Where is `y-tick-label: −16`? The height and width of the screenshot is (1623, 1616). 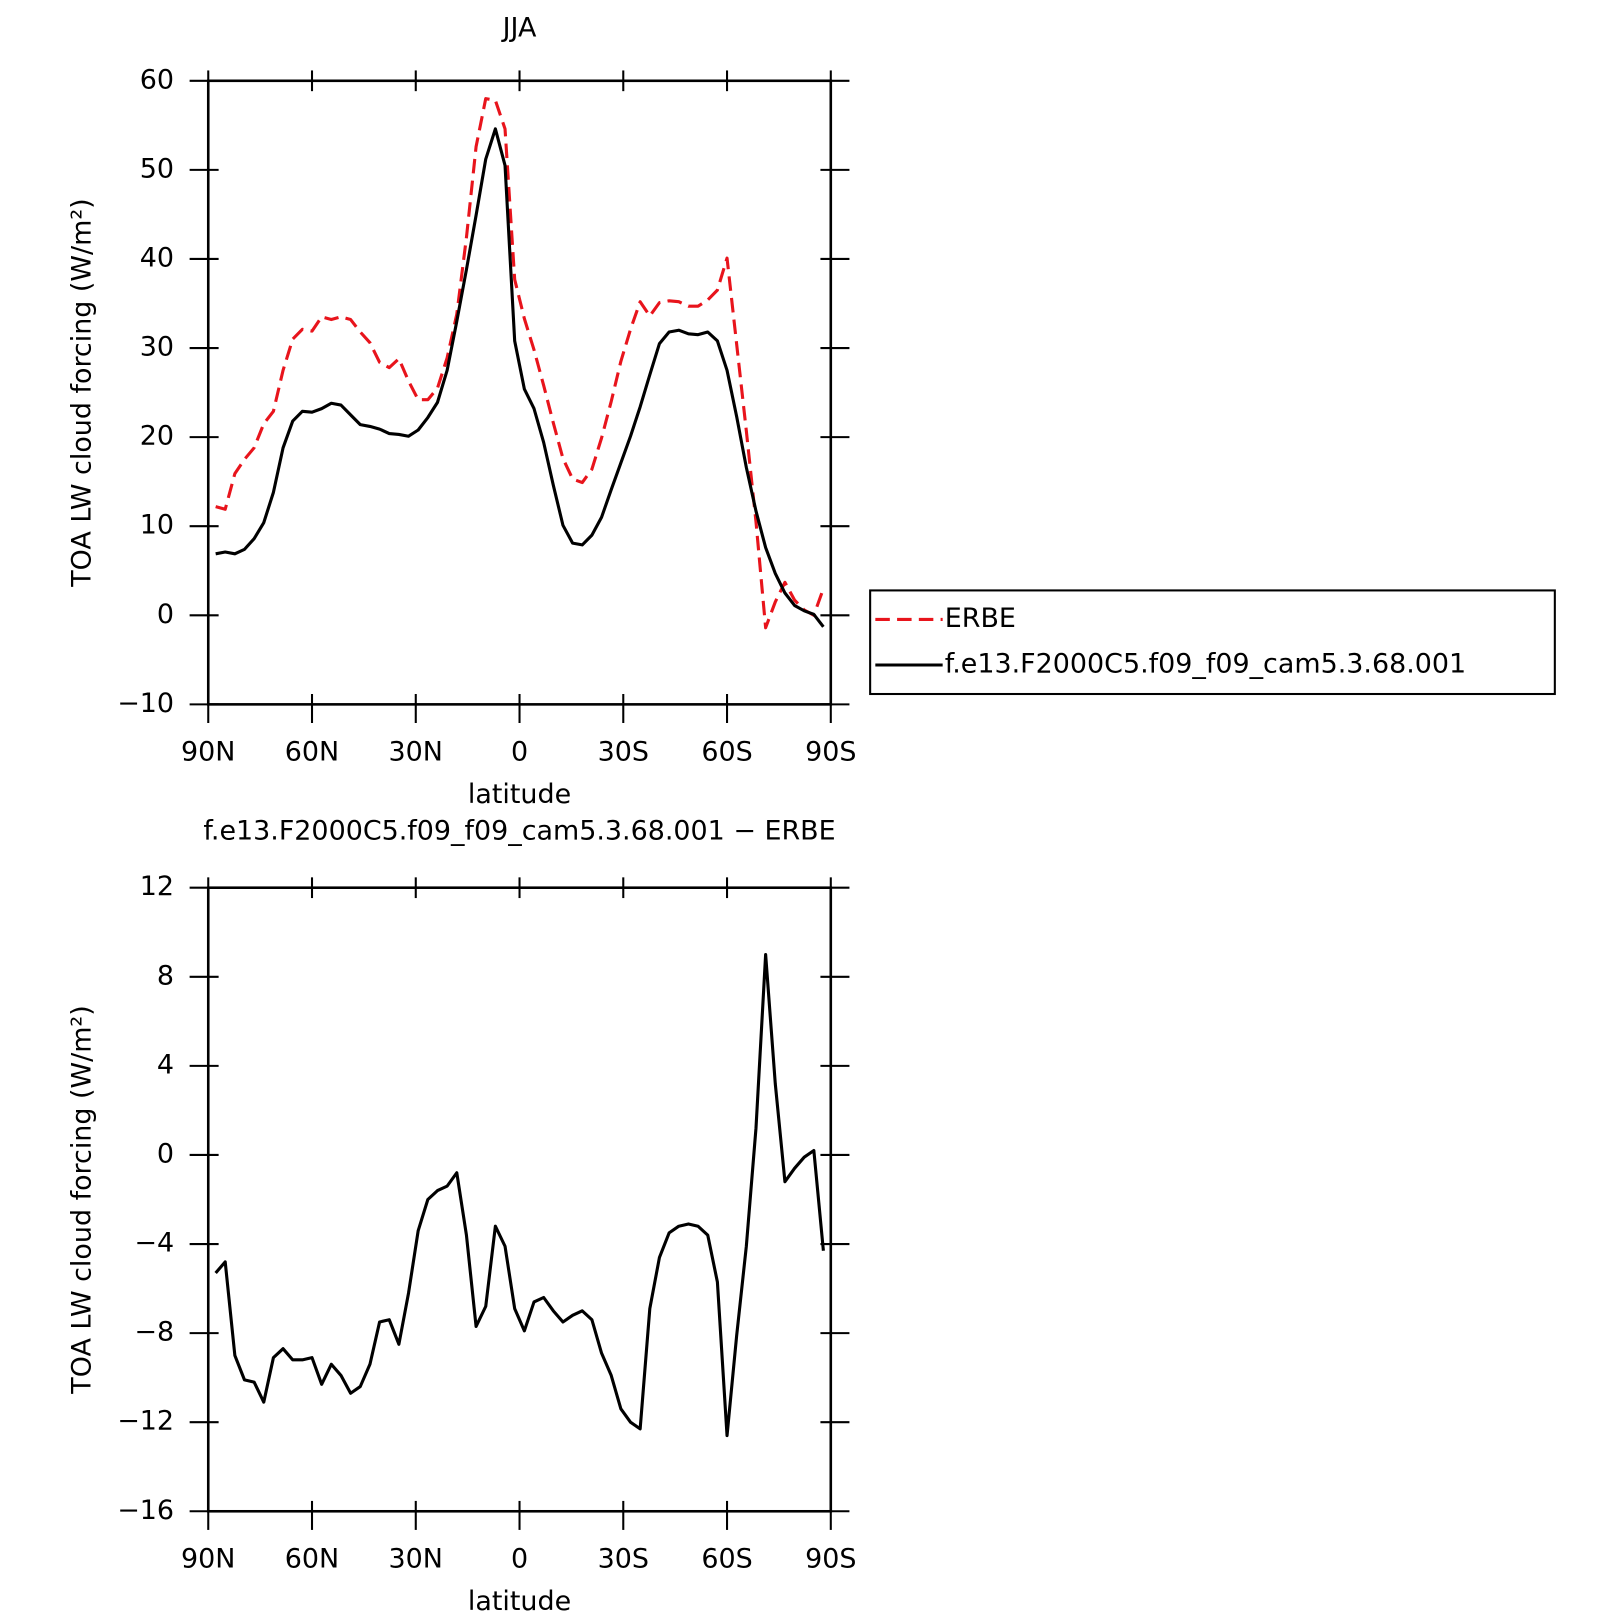
y-tick-label: −16 is located at coordinates (145, 1510).